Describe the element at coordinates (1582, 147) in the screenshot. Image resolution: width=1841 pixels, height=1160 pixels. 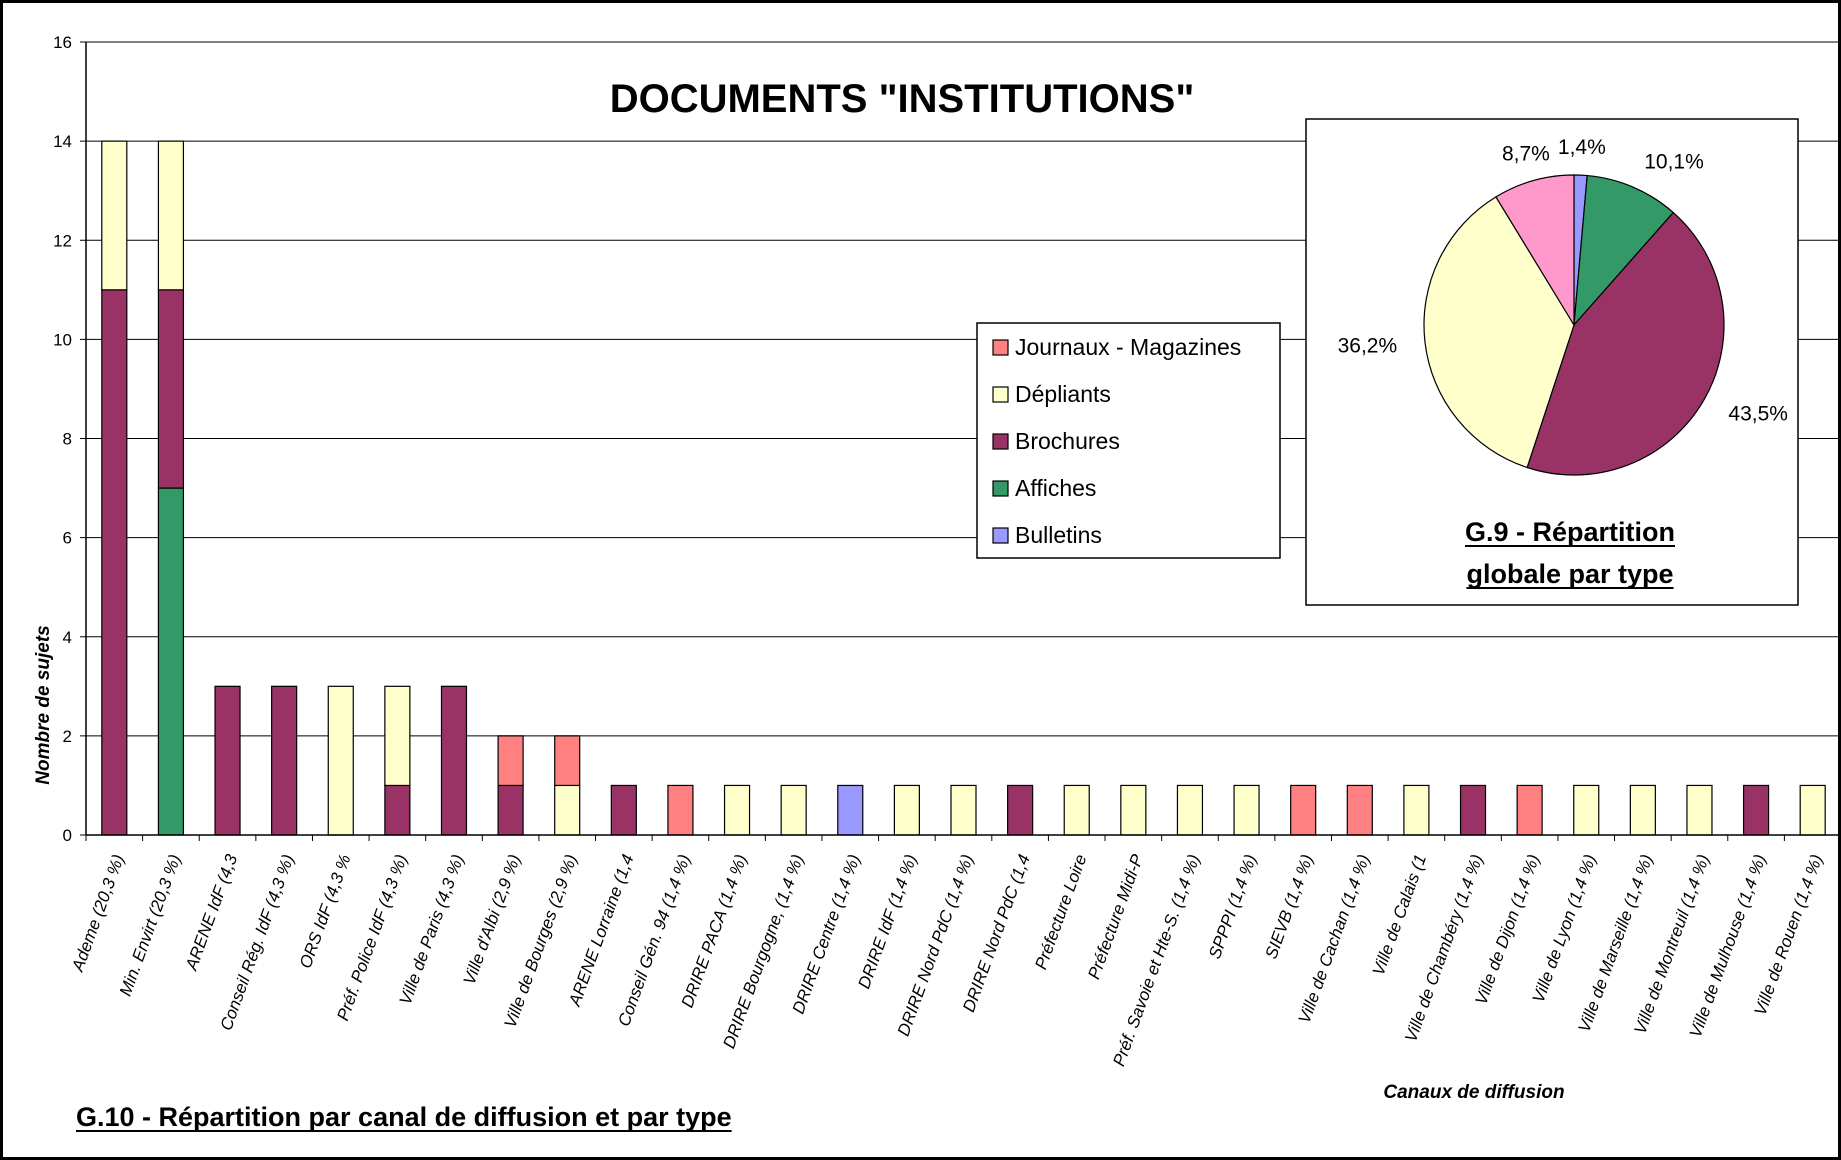
I see `pie-slice-label: 1,4%` at that location.